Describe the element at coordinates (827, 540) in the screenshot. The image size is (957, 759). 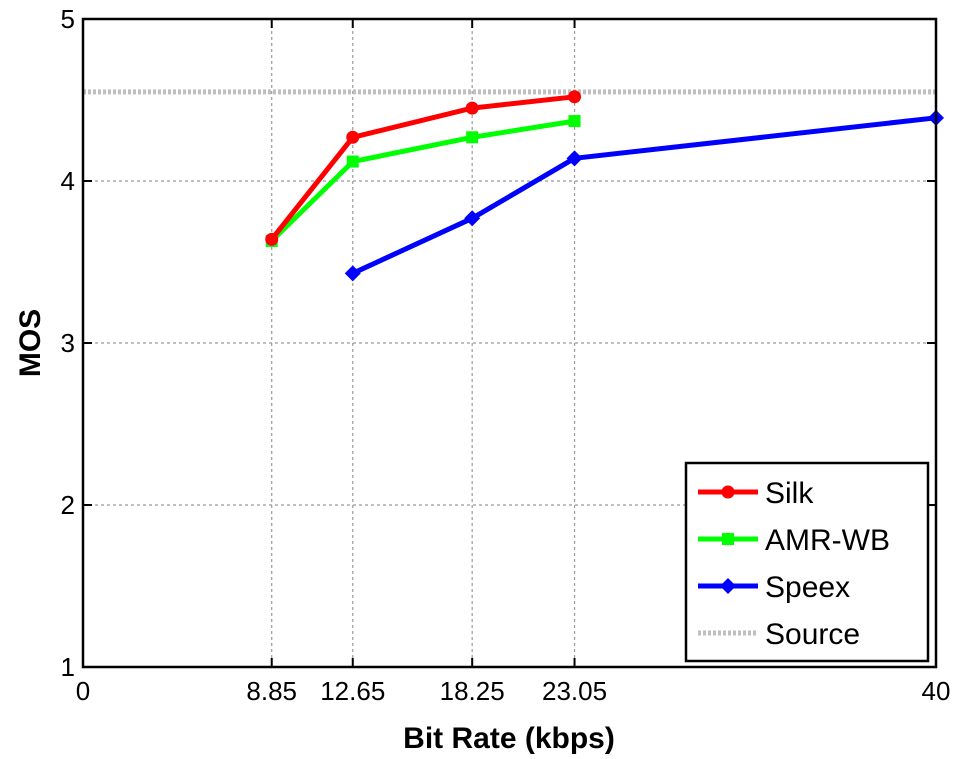
I see `legend-label-amr-wb: AMR-WB` at that location.